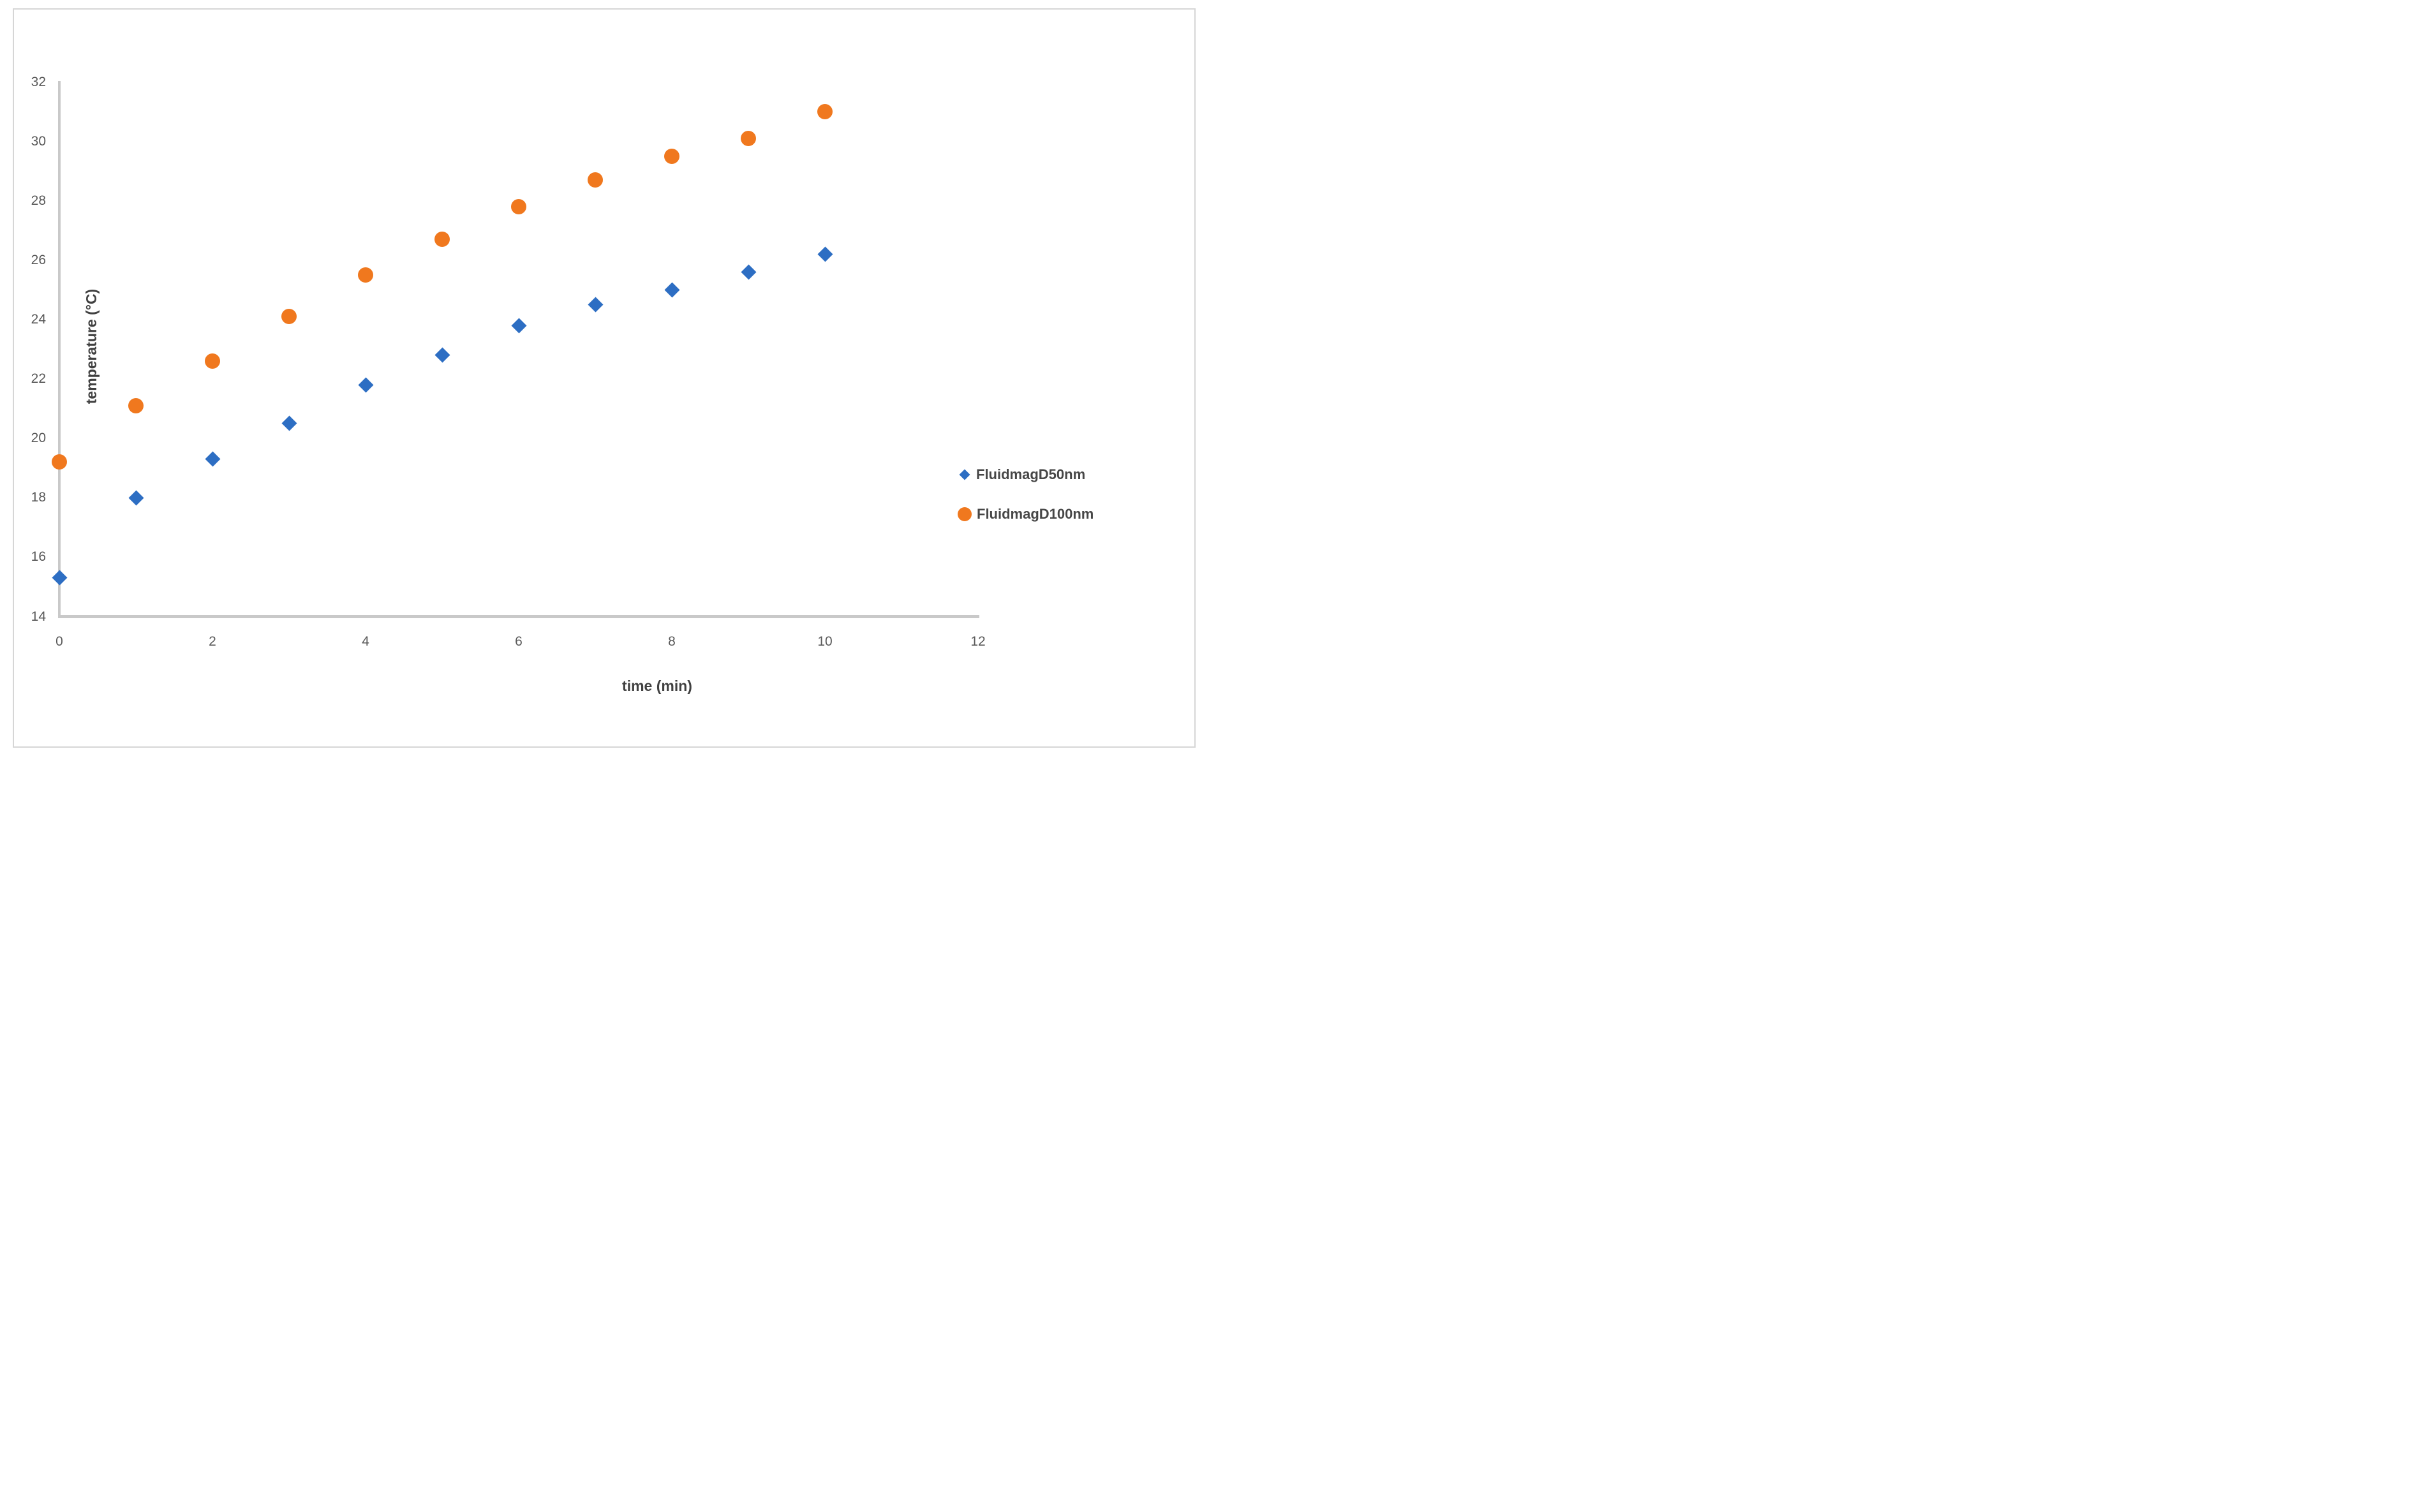 This screenshot has width=2411, height=1512. I want to click on legend-entry-fluidmagd50nm: FluidmagD50nm, so click(1026, 474).